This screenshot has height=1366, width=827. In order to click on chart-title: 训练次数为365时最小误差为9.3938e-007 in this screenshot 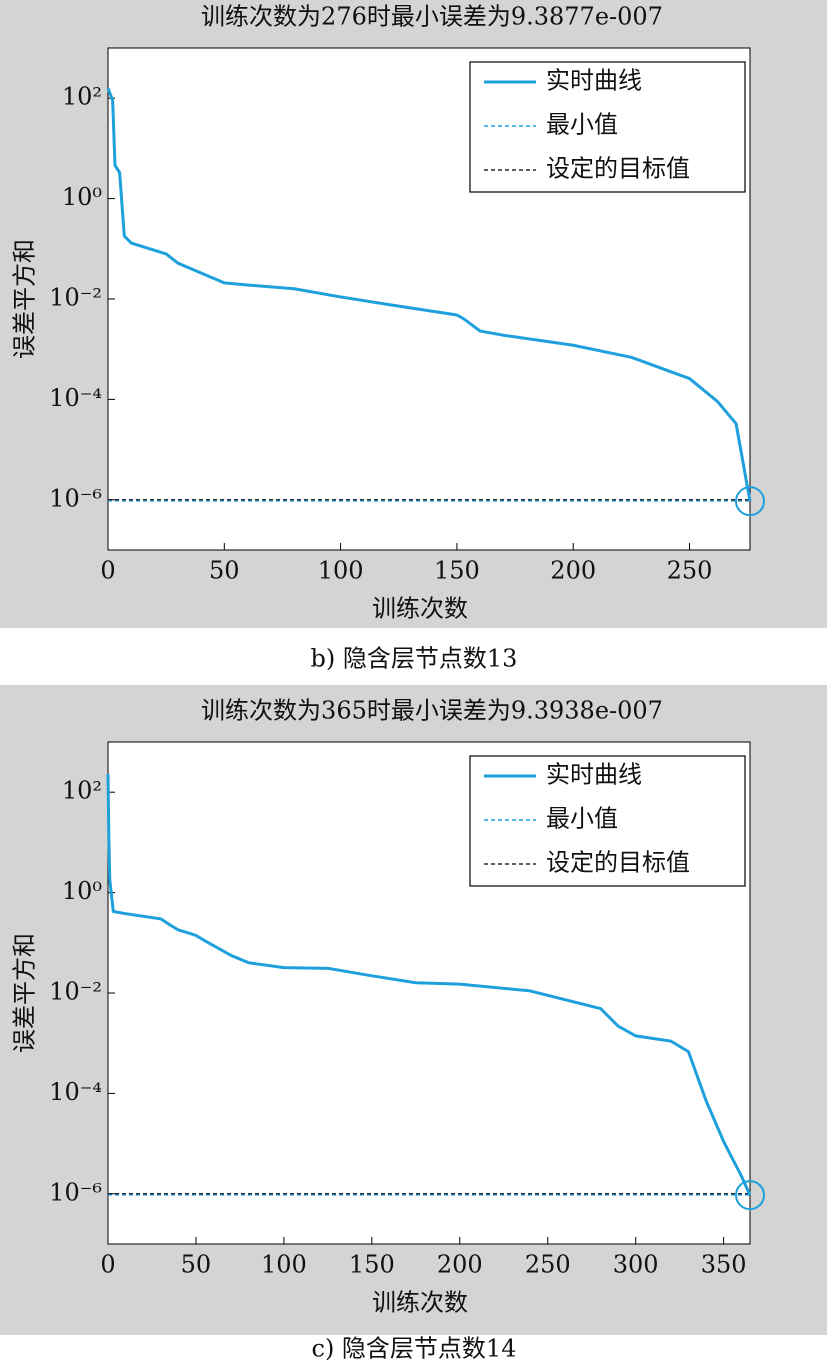, I will do `click(432, 711)`.